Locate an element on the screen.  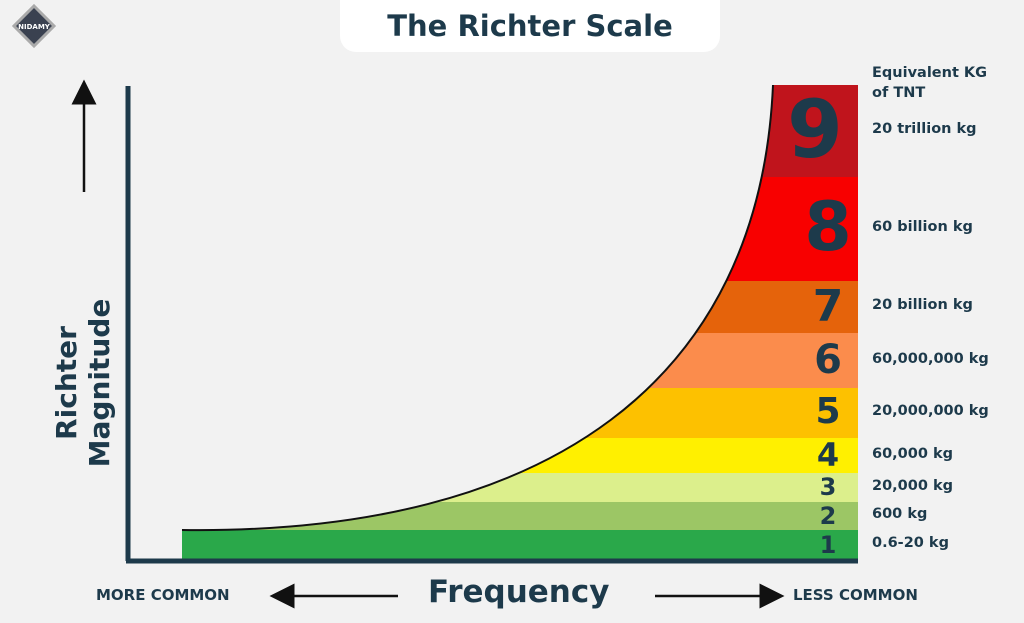
magnitude-number: 3 is located at coordinates (828, 487).